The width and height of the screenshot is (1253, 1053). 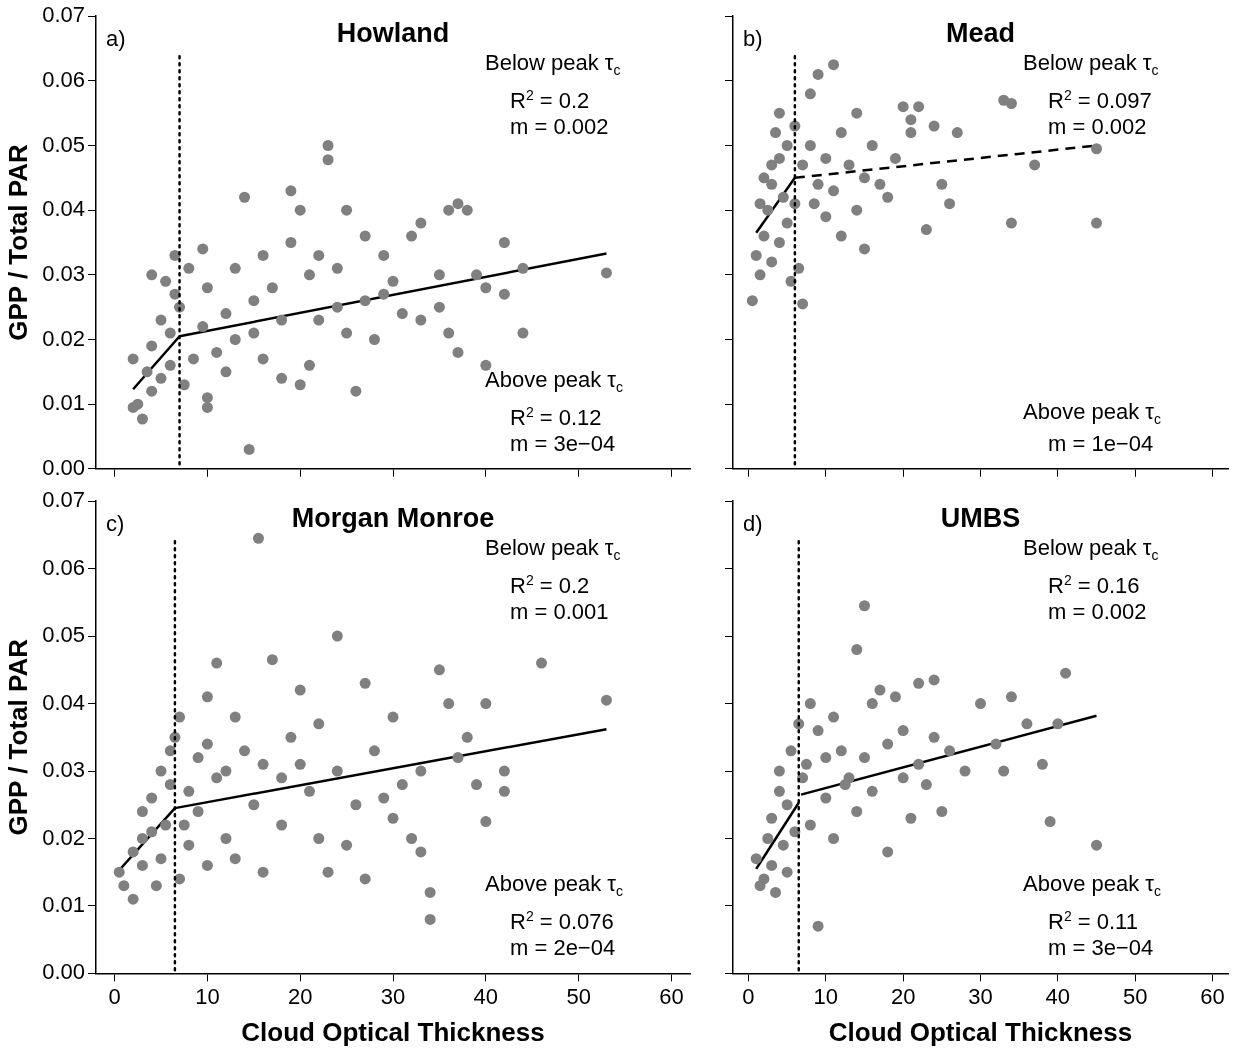 What do you see at coordinates (1101, 443) in the screenshot?
I see `annotation: m = 1e−04` at bounding box center [1101, 443].